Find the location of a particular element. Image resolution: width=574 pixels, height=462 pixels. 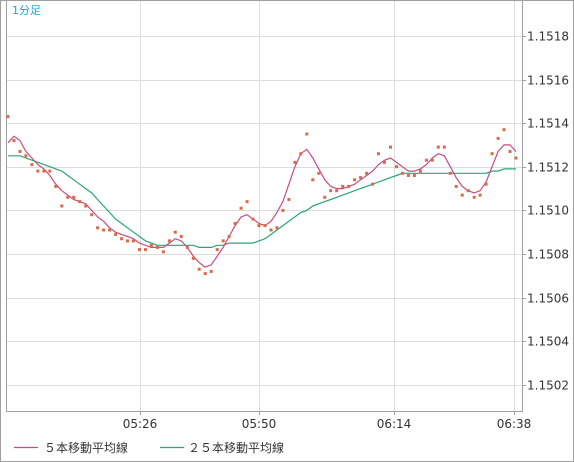

x-axis: 05:26 05:50 06:14 06:38 is located at coordinates (327, 421).